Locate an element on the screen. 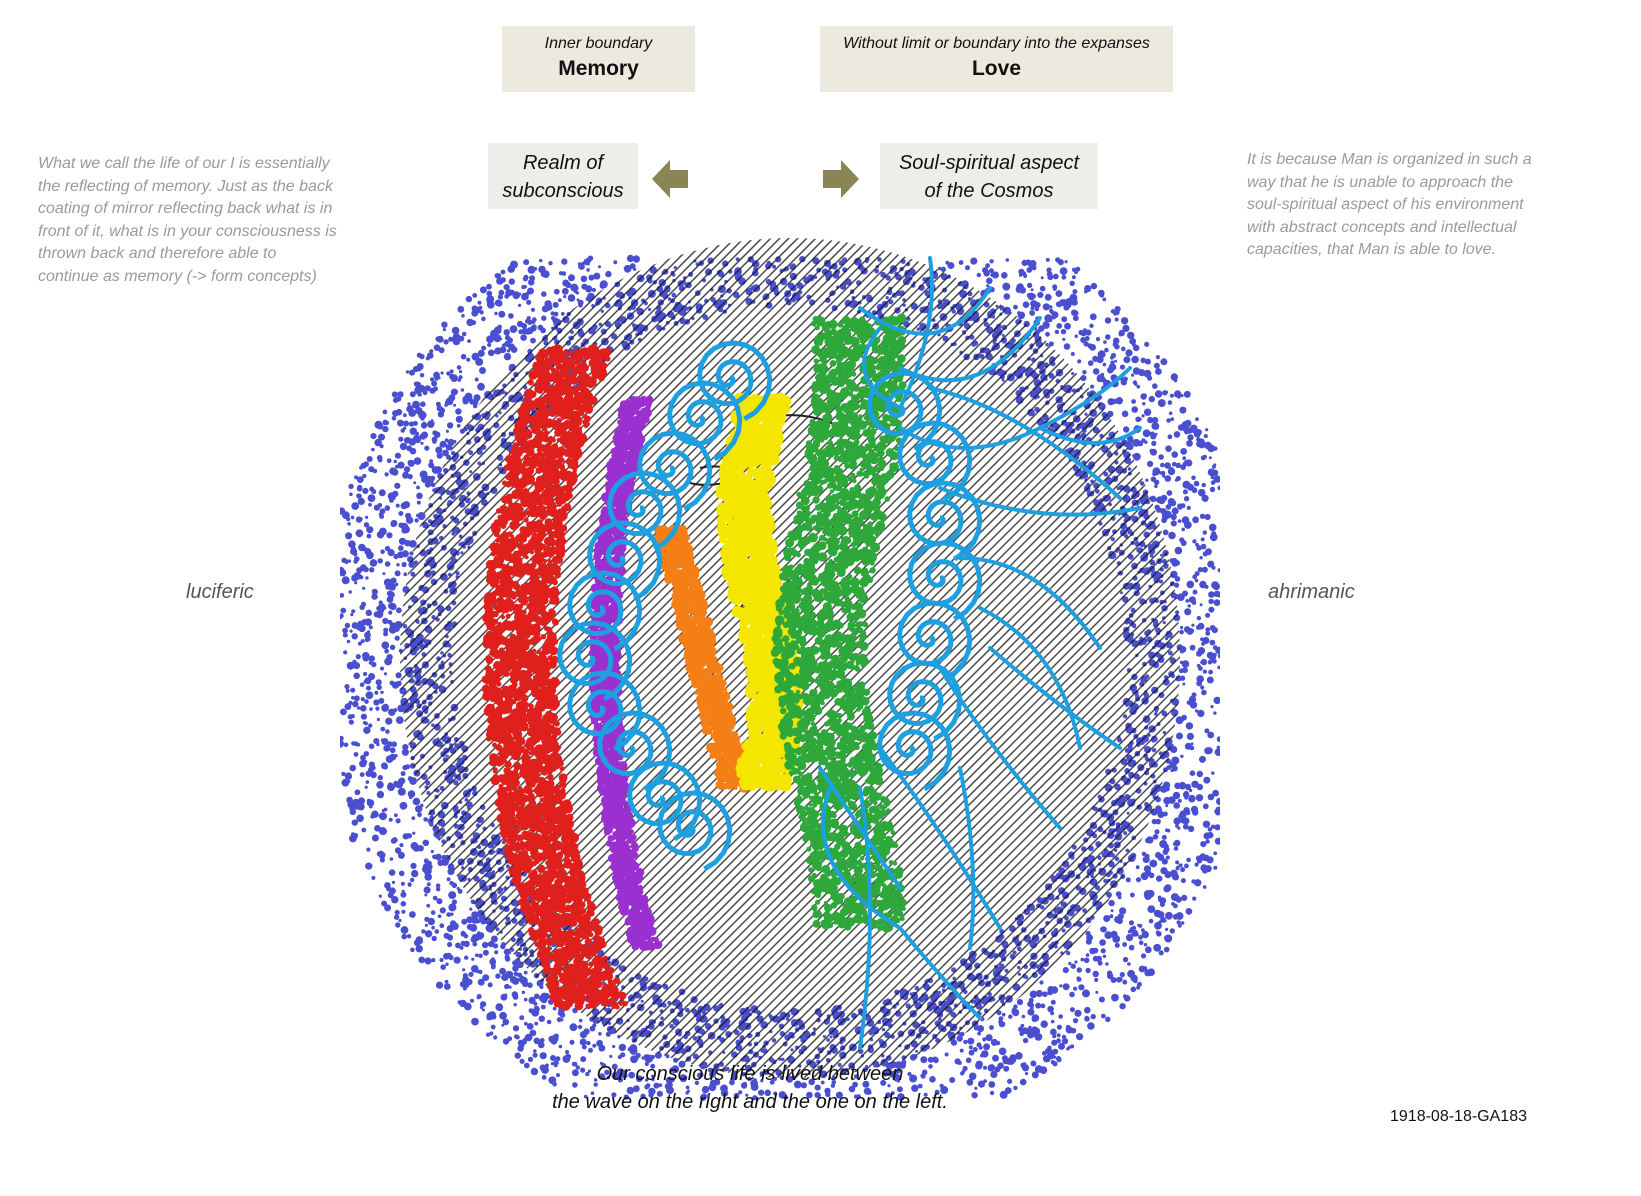 Image resolution: width=1641 pixels, height=1196 pixels. cyan-lines is located at coordinates (980, 653).